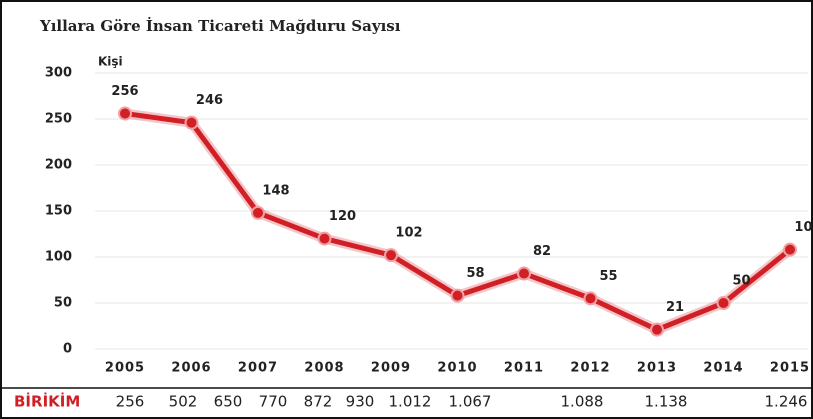 The height and width of the screenshot is (419, 813). Describe the element at coordinates (324, 368) in the screenshot. I see `x-tick-label: 2008` at that location.